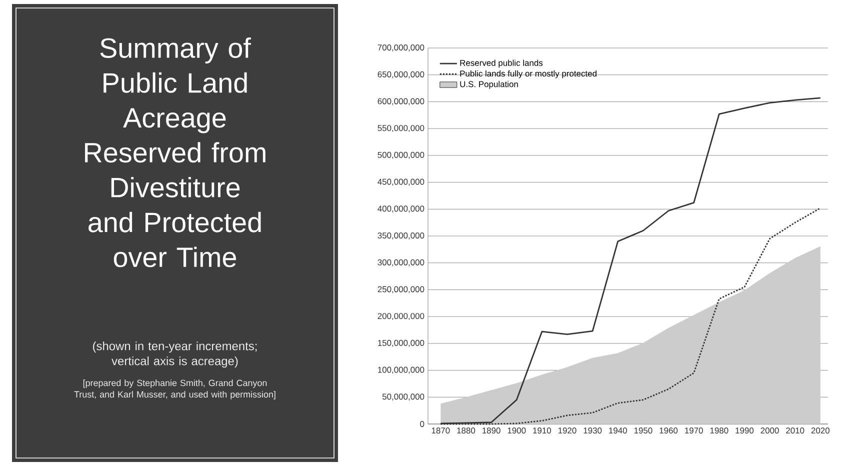 The image size is (851, 466). Describe the element at coordinates (175, 355) in the screenshot. I see `text: (shown in ten-year increments; vertical axis is acreage)` at that location.